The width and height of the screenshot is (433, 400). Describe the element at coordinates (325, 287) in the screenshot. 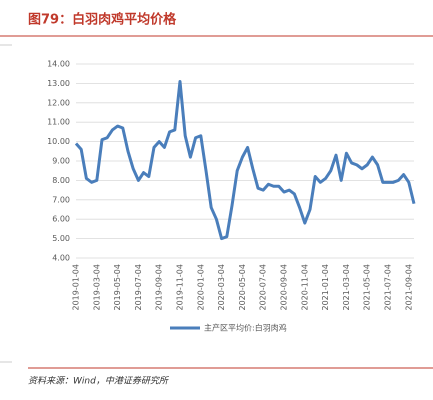

I see `x-tick-label: 2021-01-04` at that location.